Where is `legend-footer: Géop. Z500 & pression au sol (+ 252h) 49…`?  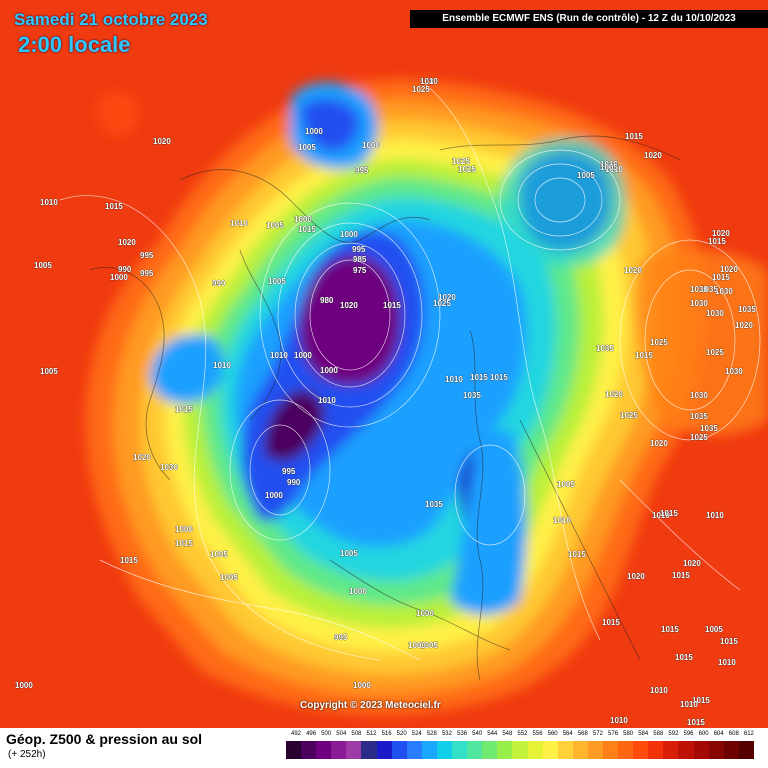
legend-footer: Géop. Z500 & pression au sol (+ 252h) 49… is located at coordinates (384, 748).